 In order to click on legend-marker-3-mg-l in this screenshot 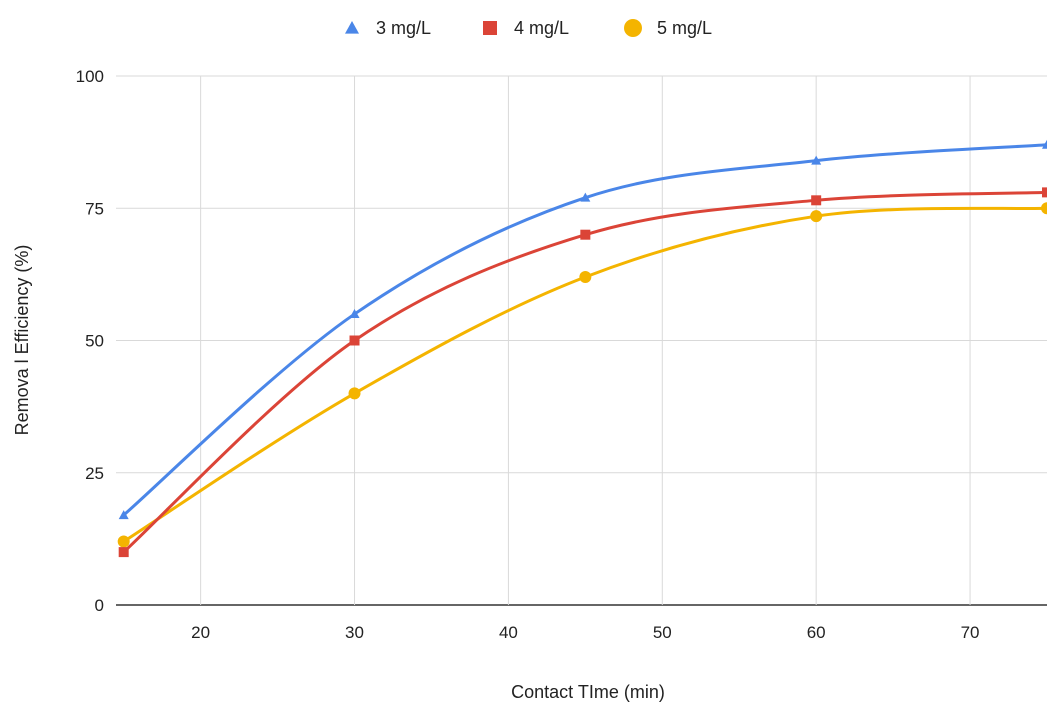, I will do `click(352, 27)`.